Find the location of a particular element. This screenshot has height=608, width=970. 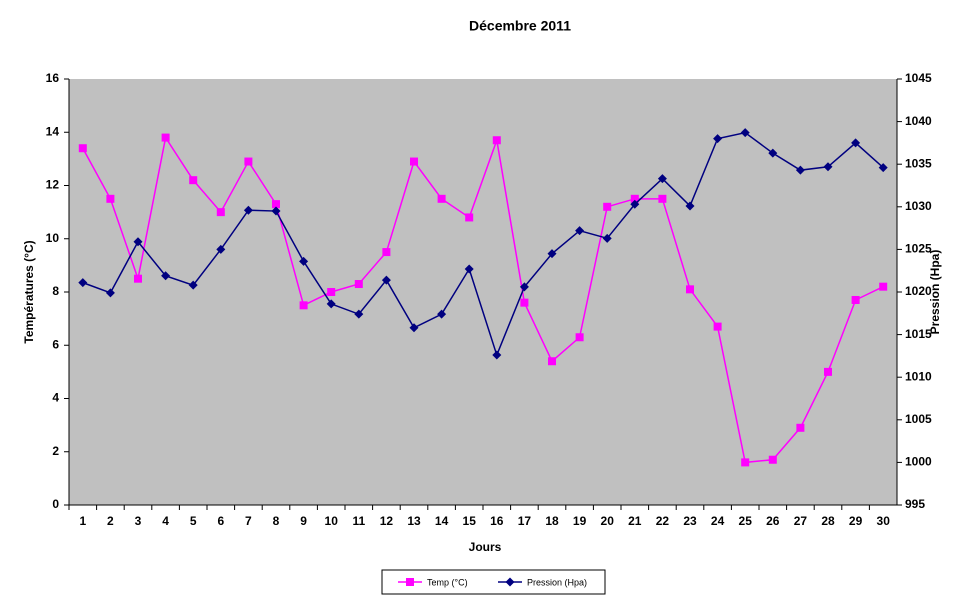

x-tick-label: 27 is located at coordinates (801, 521).